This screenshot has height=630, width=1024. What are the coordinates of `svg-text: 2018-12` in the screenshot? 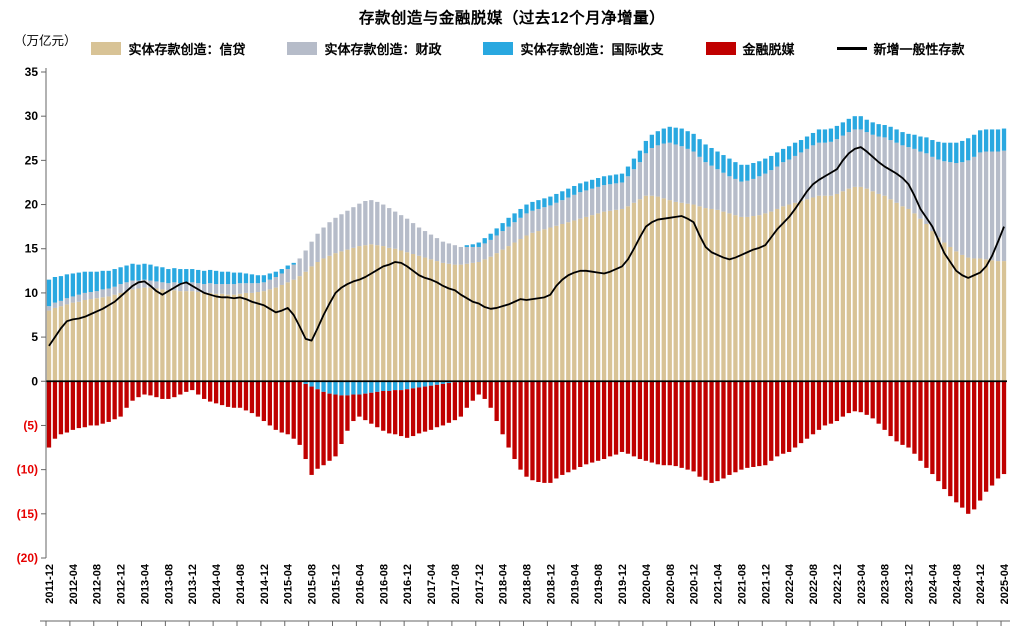 It's located at (551, 584).